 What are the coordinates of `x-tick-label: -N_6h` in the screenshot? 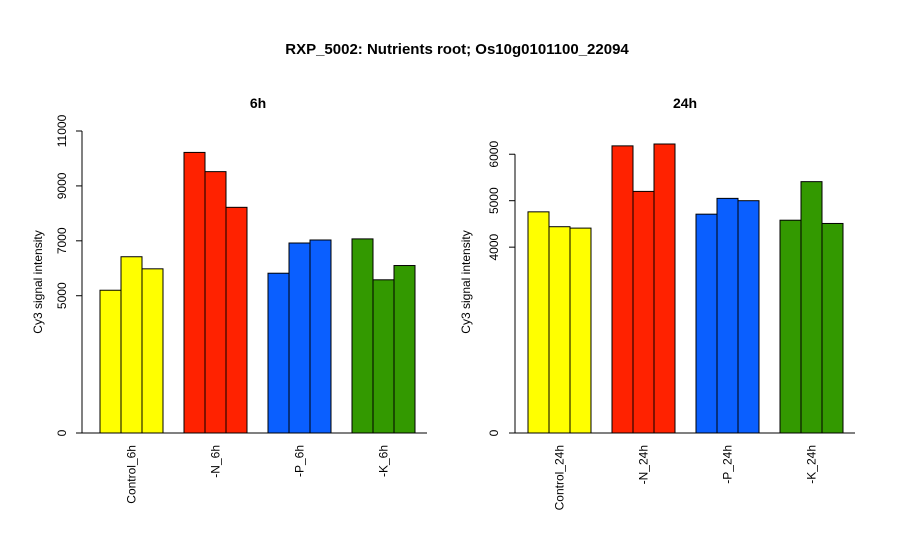 It's located at (216, 461).